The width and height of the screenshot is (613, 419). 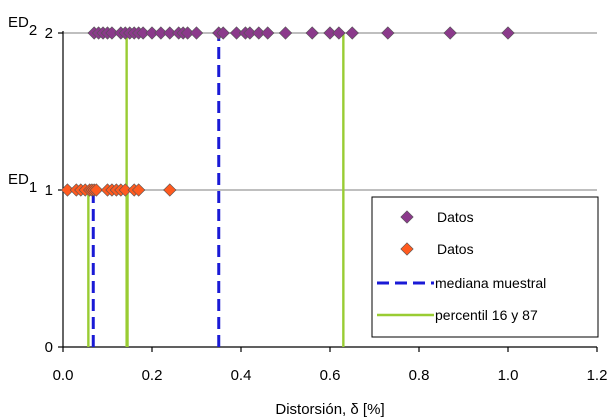 I want to click on y-tick-label: 0, so click(x=49, y=347).